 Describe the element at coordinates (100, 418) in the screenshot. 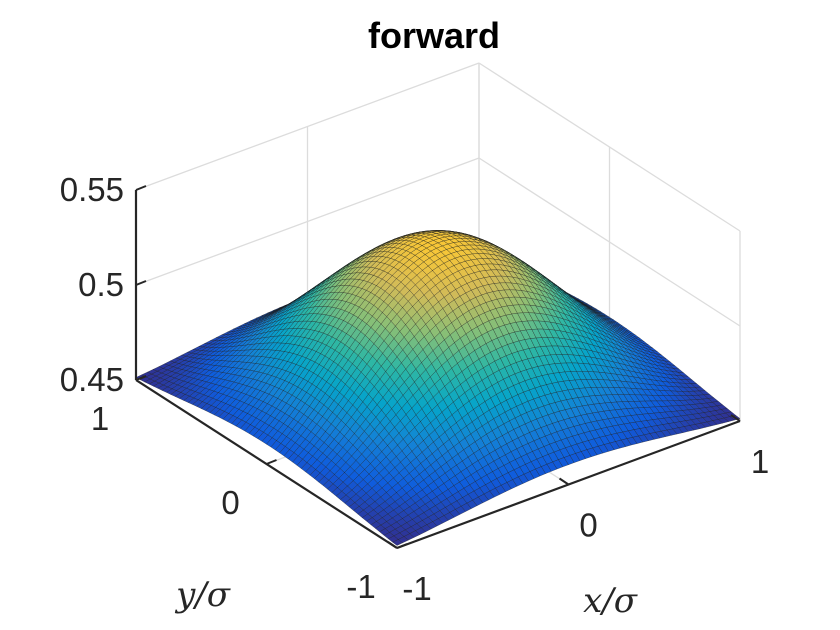

I see `y-tick-label: 1` at that location.